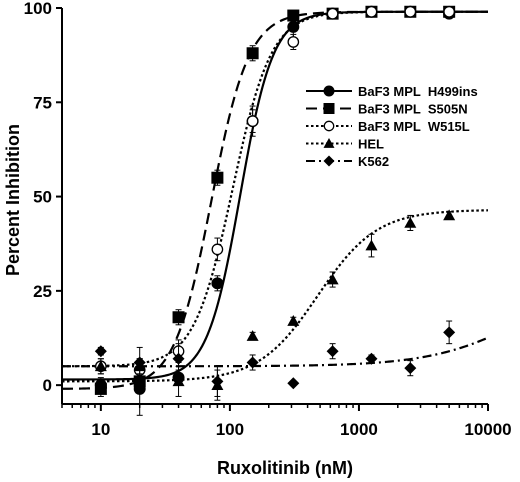 The height and width of the screenshot is (482, 520). I want to click on legend-label-0: BaF3 MPL H499ins, so click(418, 91).